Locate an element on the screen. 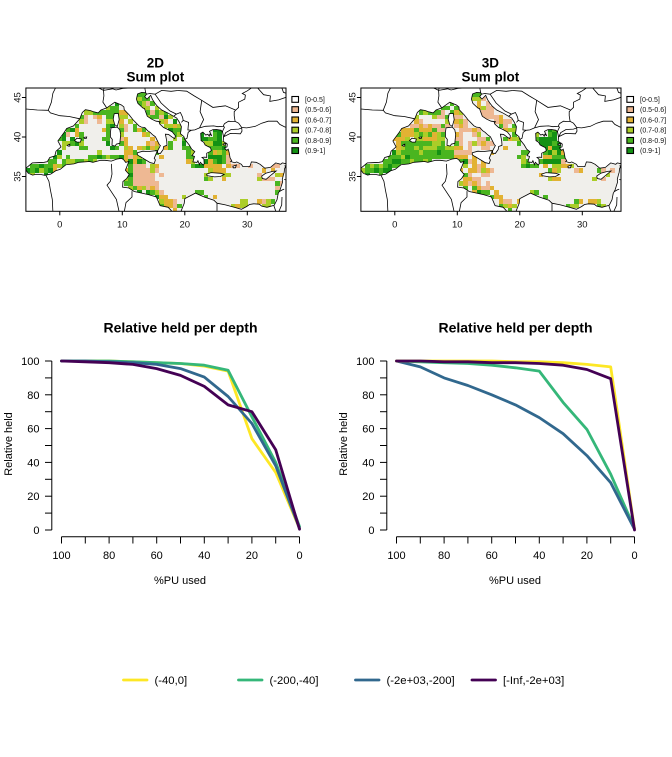  svg-text: (-200,-40] is located at coordinates (294, 681).